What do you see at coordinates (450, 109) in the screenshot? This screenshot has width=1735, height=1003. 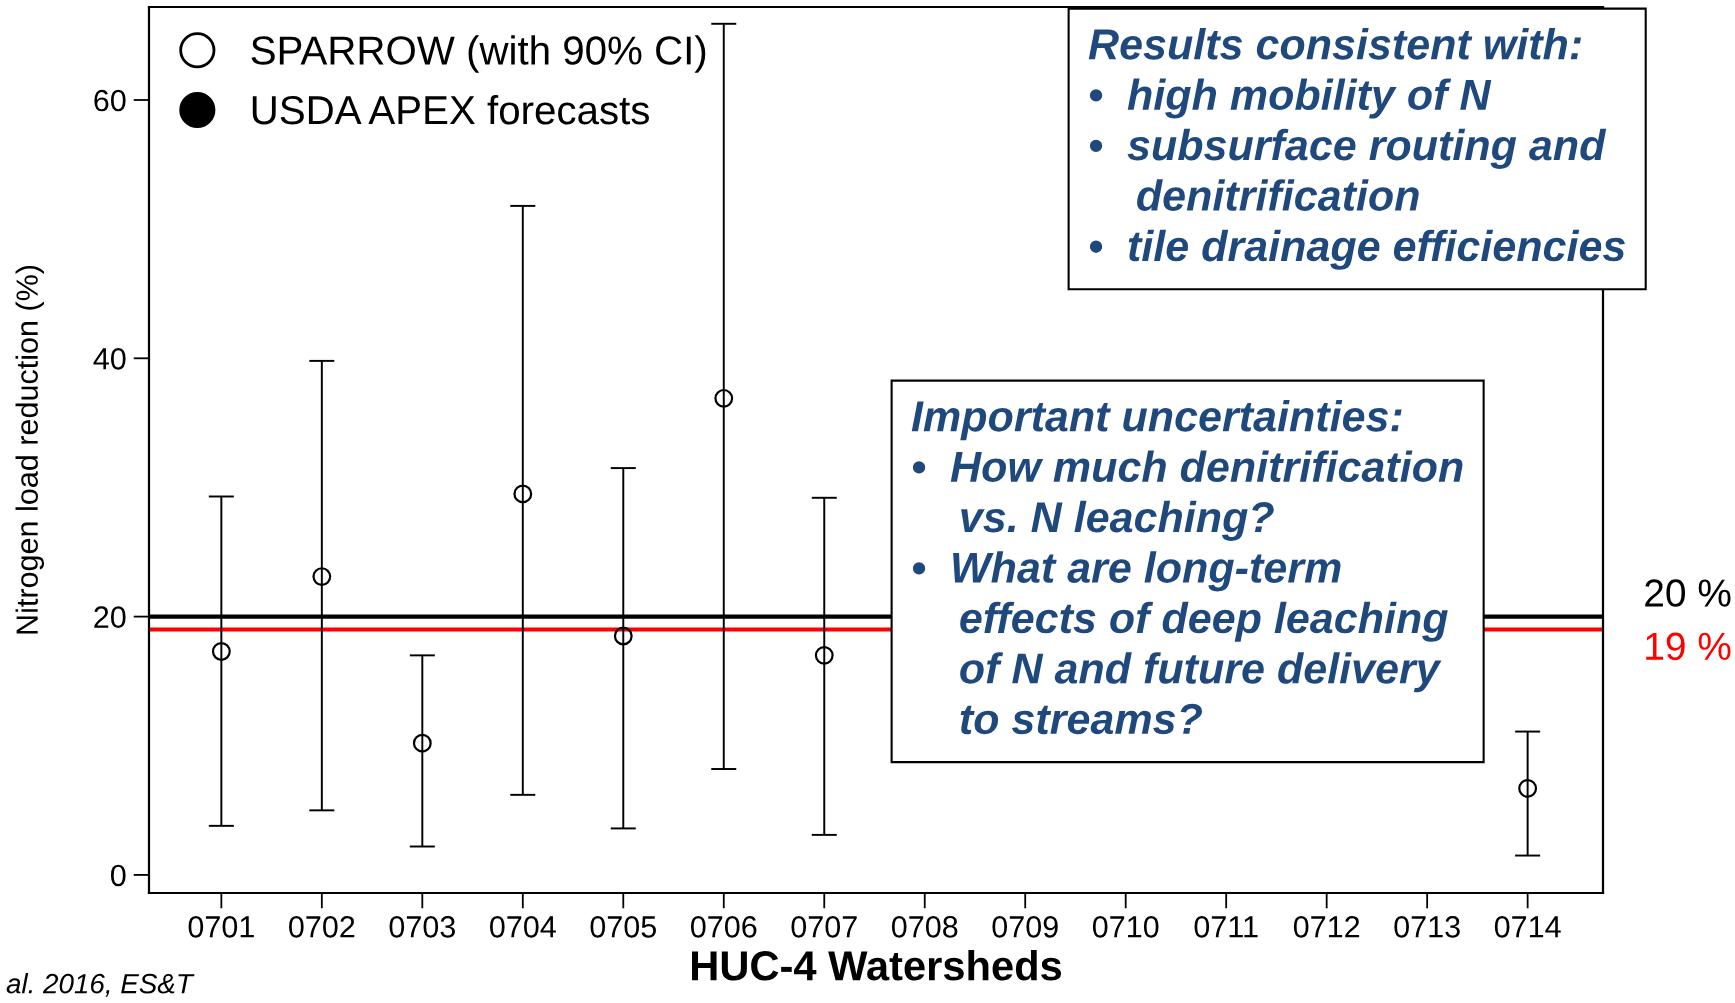 I see `legend-label: USDA APEX forecasts` at bounding box center [450, 109].